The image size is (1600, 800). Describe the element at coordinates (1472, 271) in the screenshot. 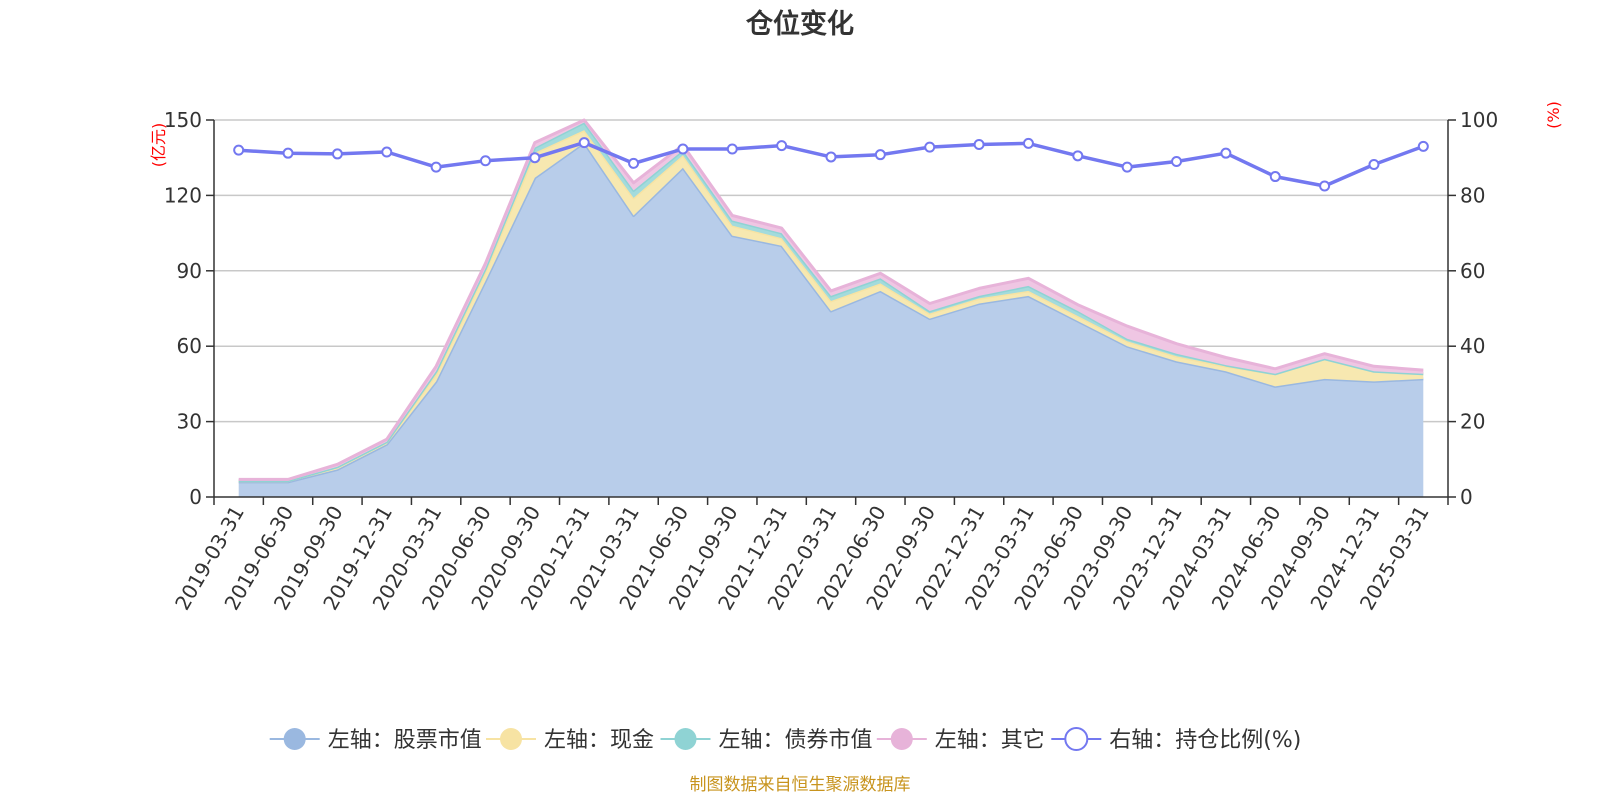

I see `right-tick-label: 60` at that location.